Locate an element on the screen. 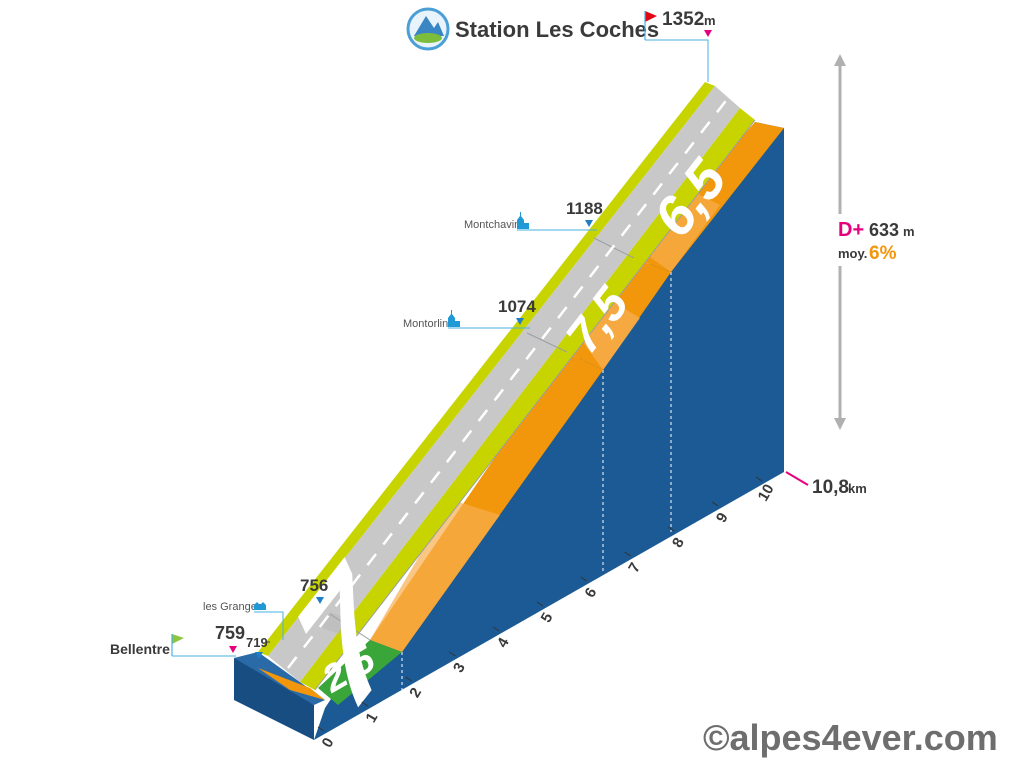  distance-pointer is located at coordinates (797, 478).